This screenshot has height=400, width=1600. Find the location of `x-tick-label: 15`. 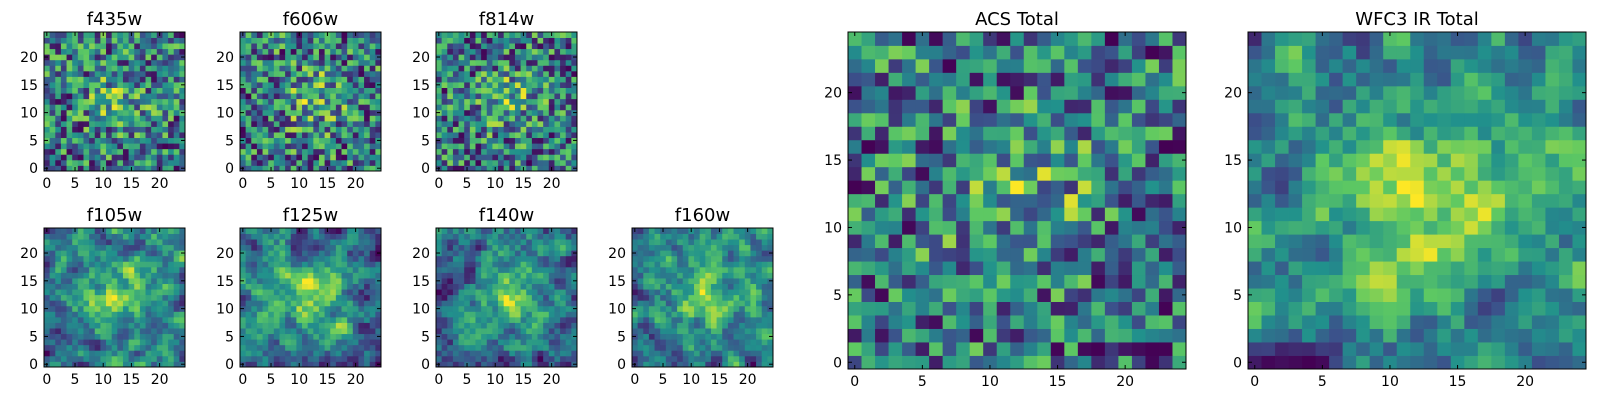

x-tick-label: 15 is located at coordinates (132, 380).